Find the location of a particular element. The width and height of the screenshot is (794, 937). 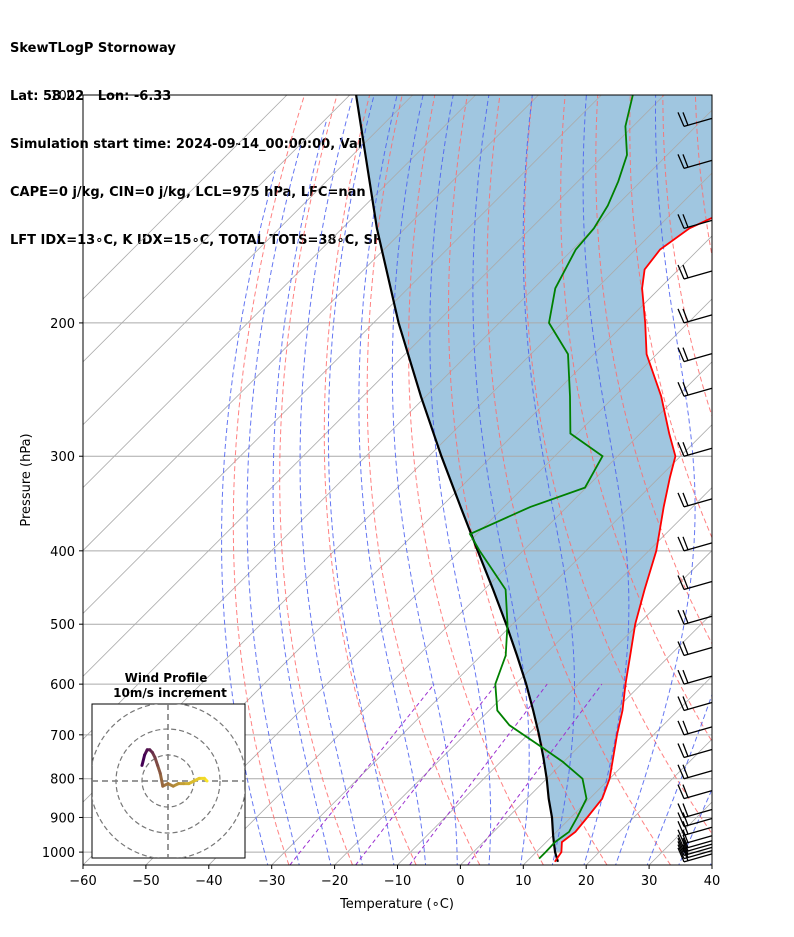

y-tick-label: 400 is located at coordinates (62, 552).